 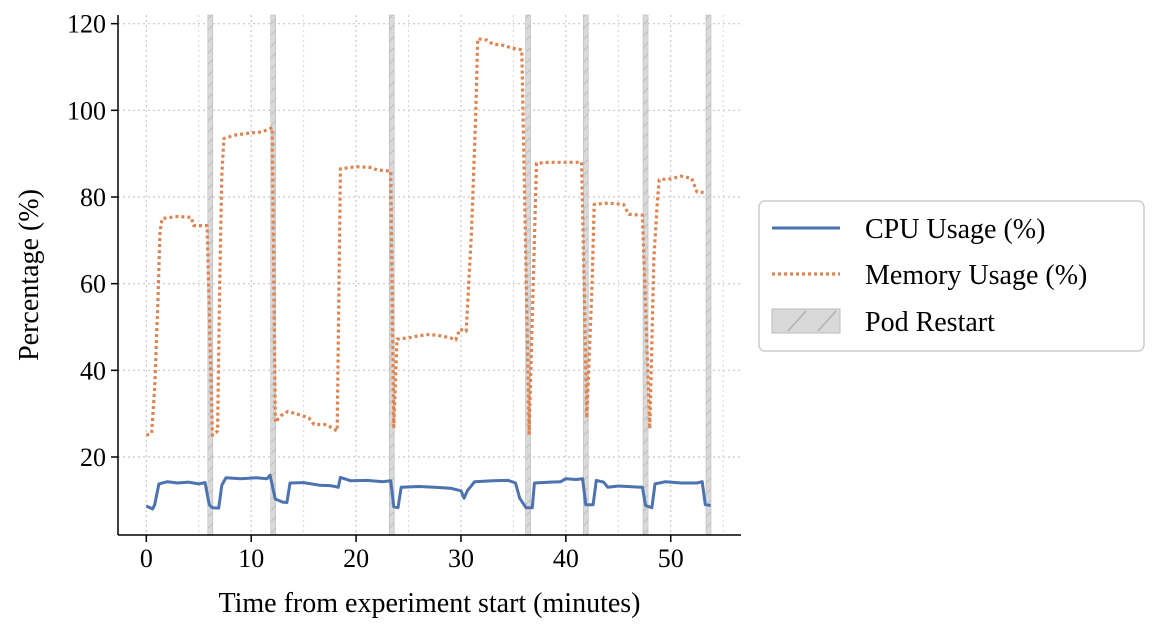 What do you see at coordinates (29, 275) in the screenshot?
I see `y-axis-title: Percentage (%)` at bounding box center [29, 275].